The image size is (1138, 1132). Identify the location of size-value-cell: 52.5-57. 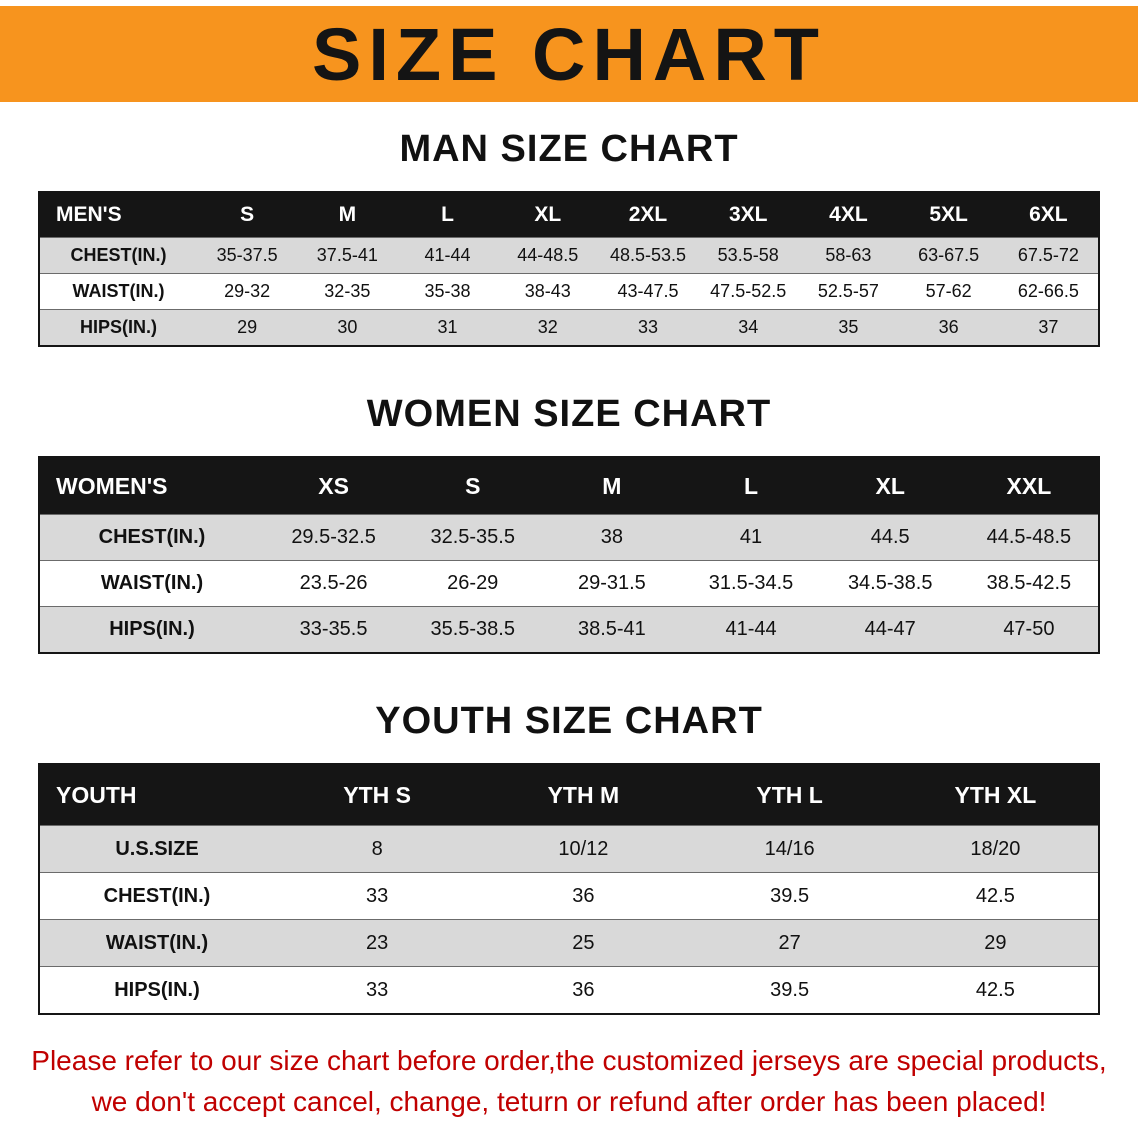
(848, 291).